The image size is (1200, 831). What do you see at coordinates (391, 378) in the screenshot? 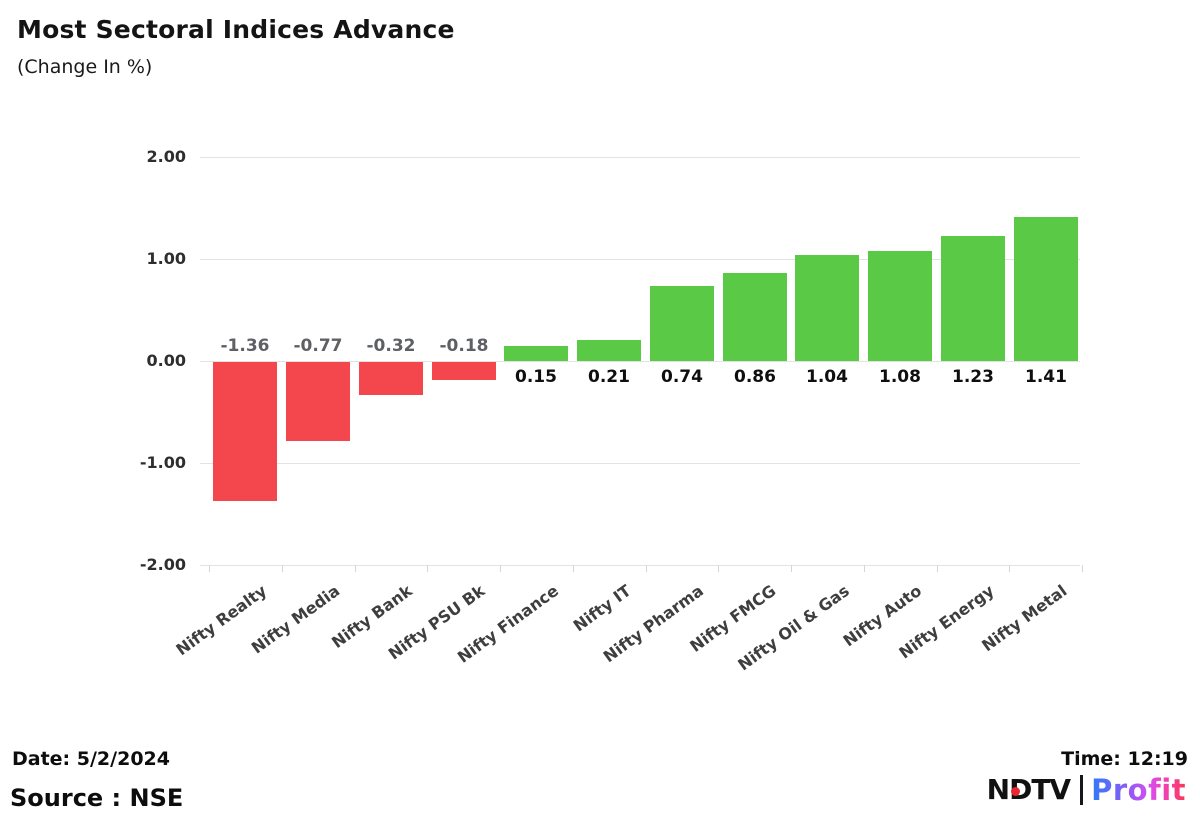
I see `bar-nifty-bank` at bounding box center [391, 378].